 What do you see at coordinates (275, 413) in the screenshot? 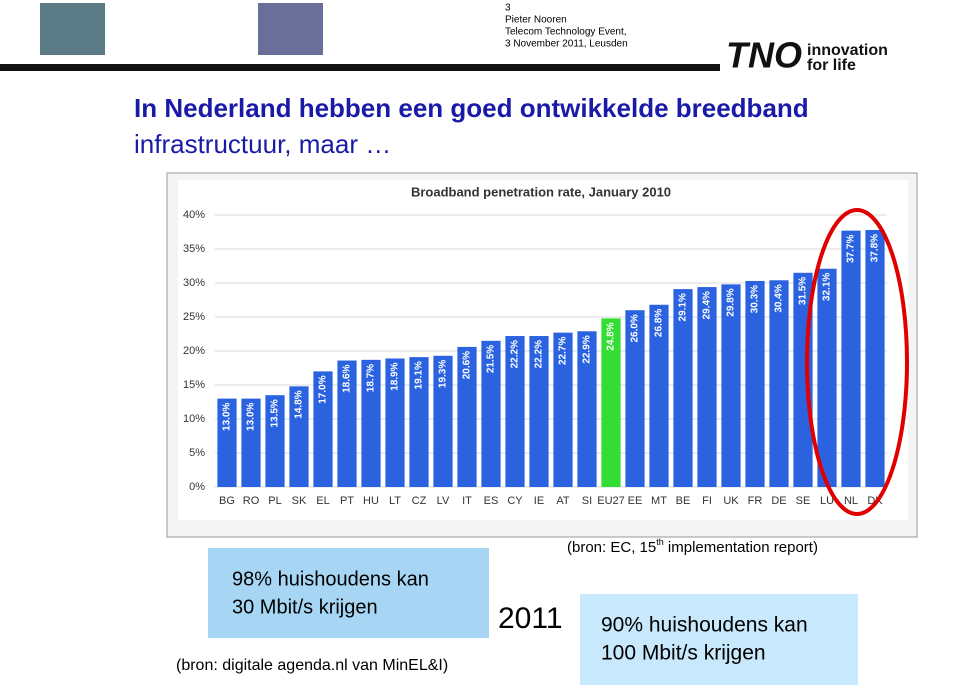
I see `value-label: 13.5%` at bounding box center [275, 413].